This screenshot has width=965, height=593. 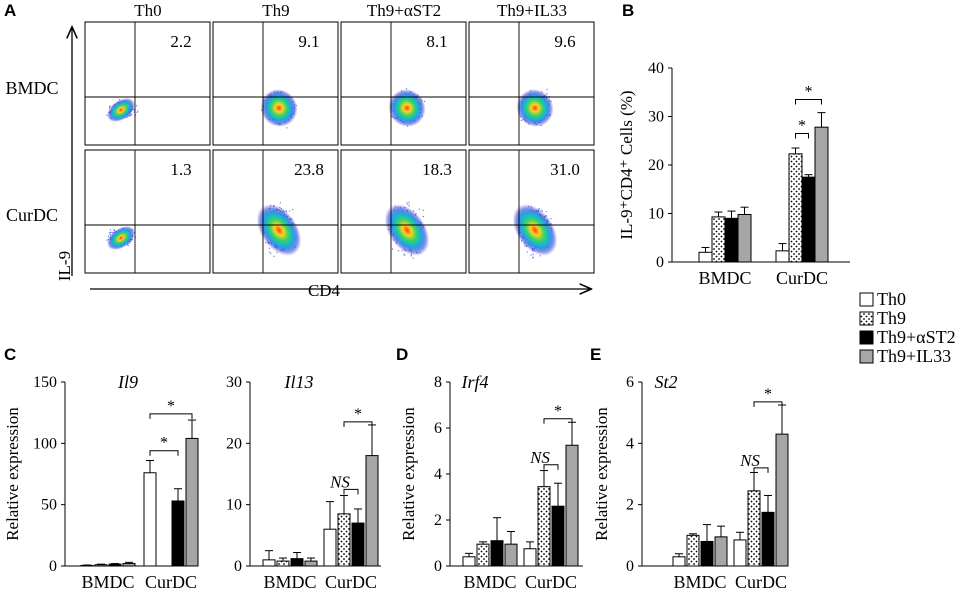 What do you see at coordinates (234, 443) in the screenshot?
I see `y-tick-label: 20` at bounding box center [234, 443].